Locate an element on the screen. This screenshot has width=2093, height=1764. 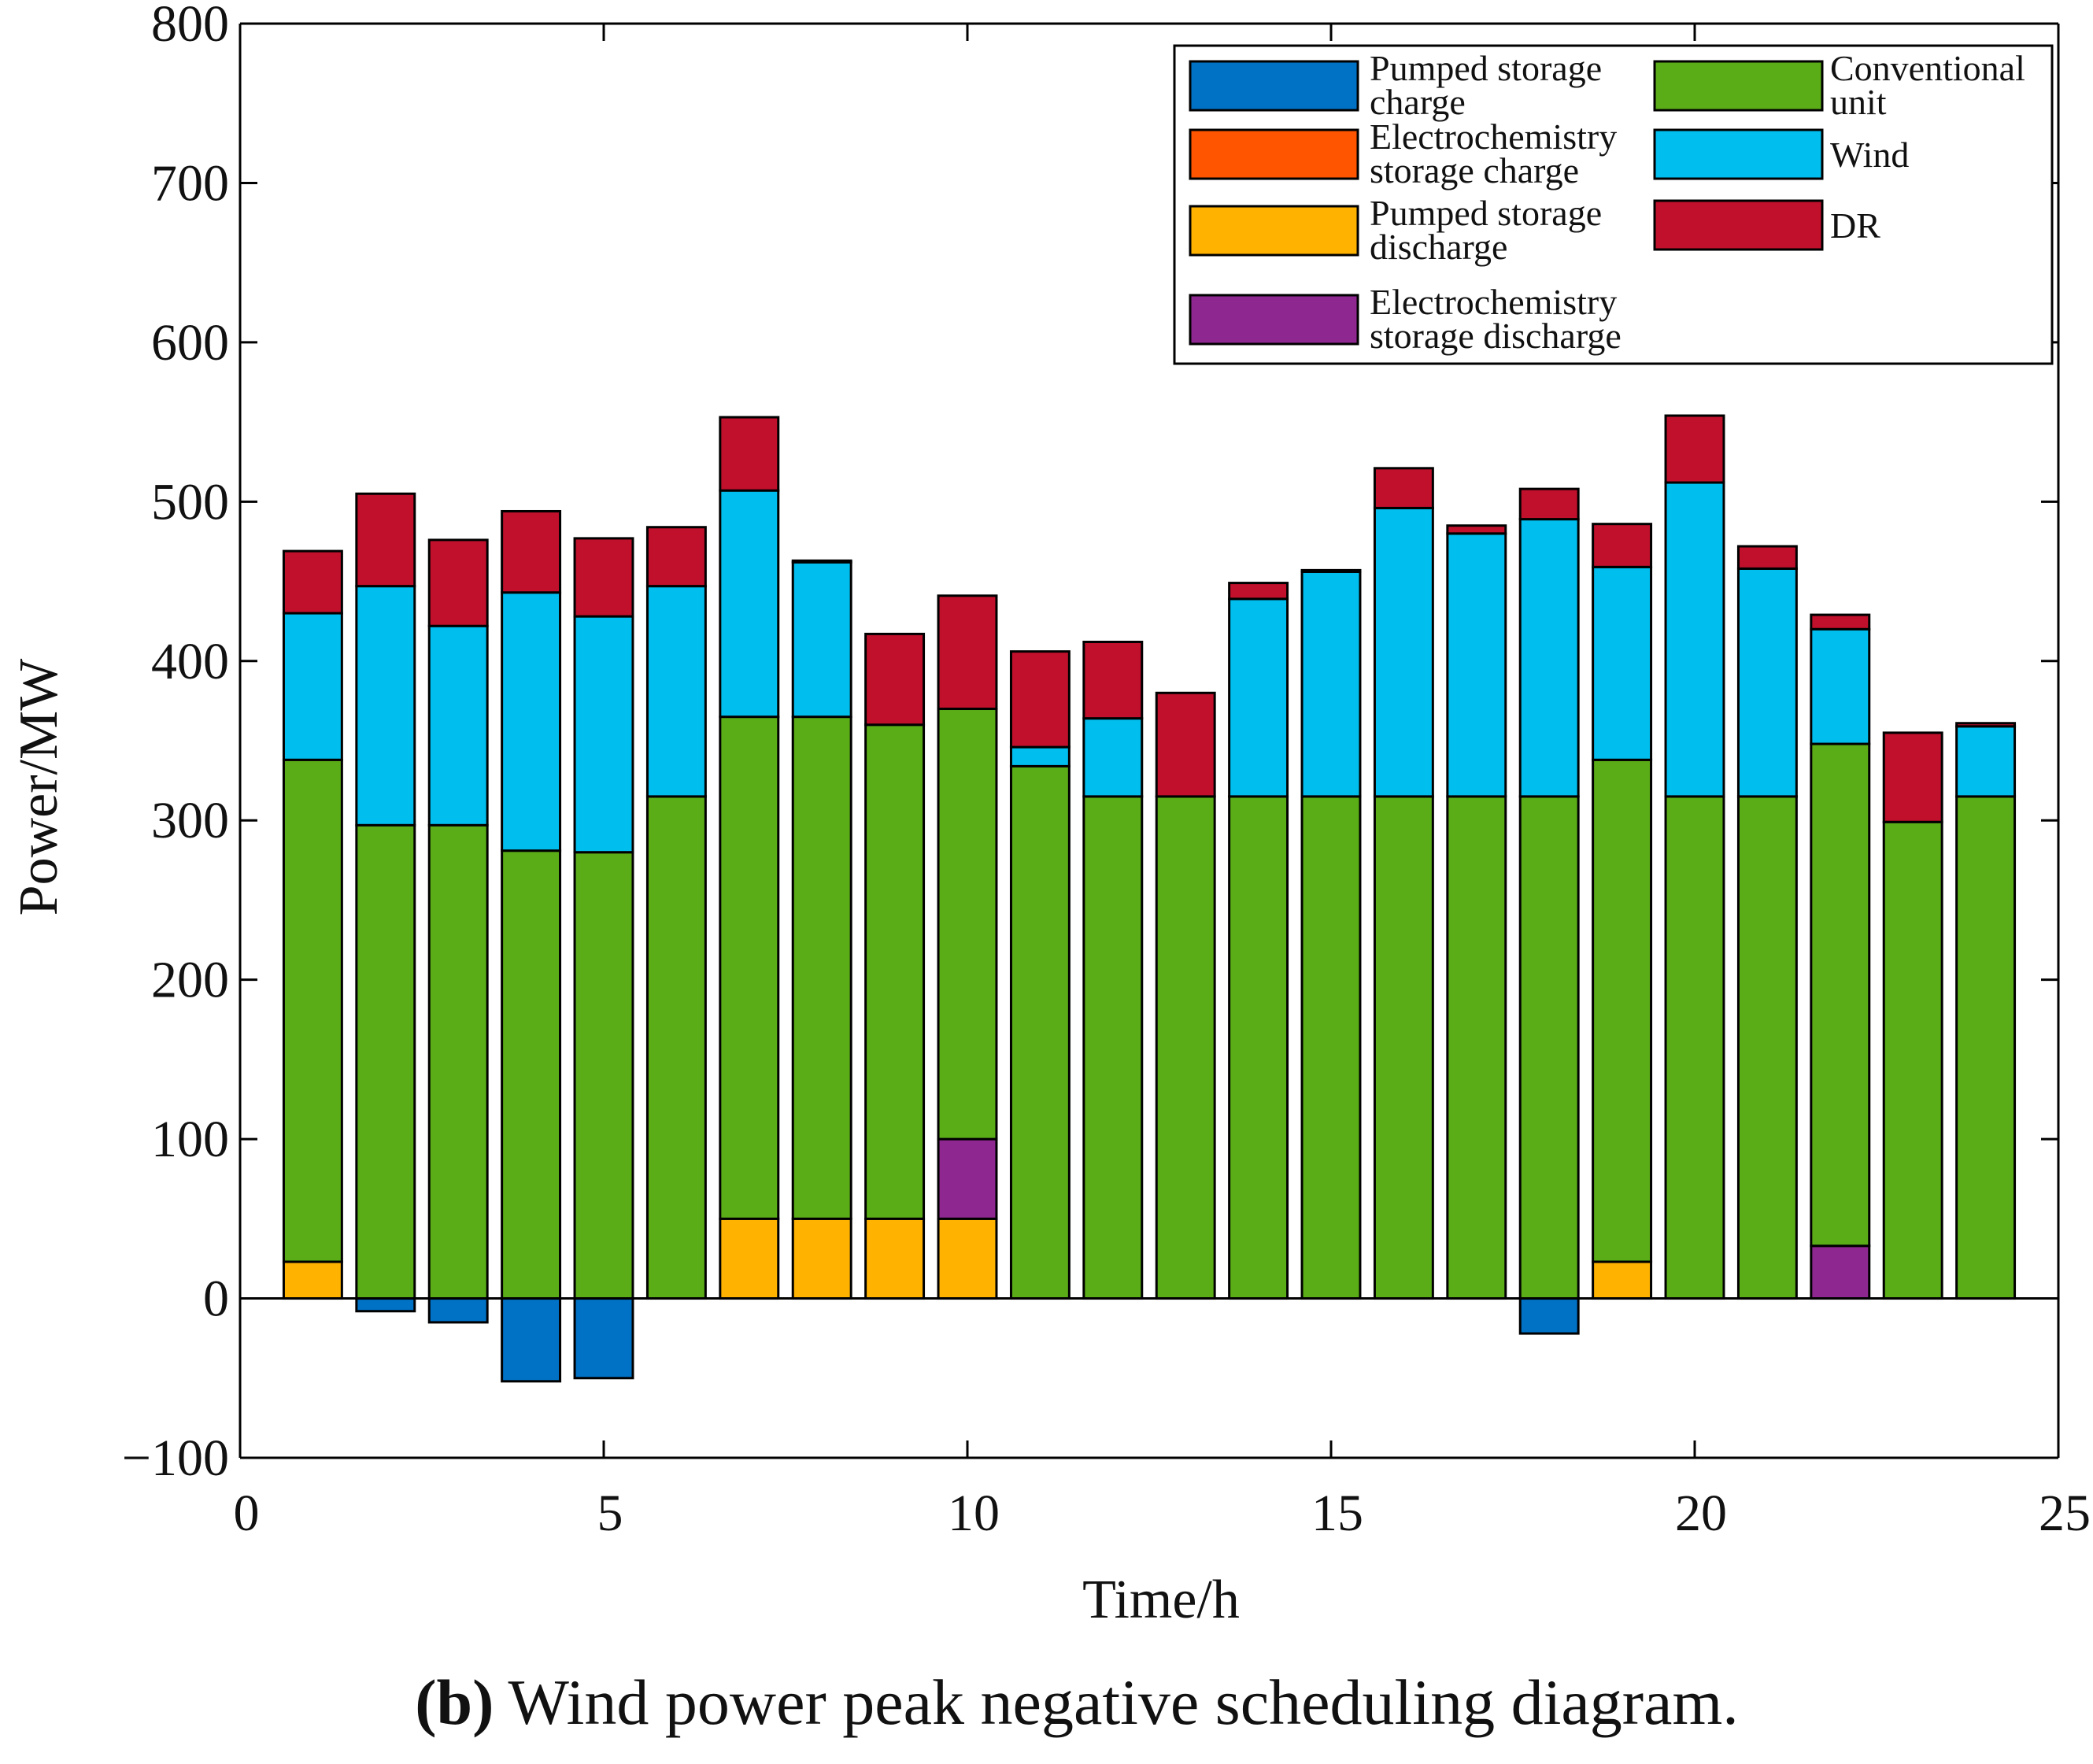
bar-conventional-unit-t21 is located at coordinates (1767, 1047).